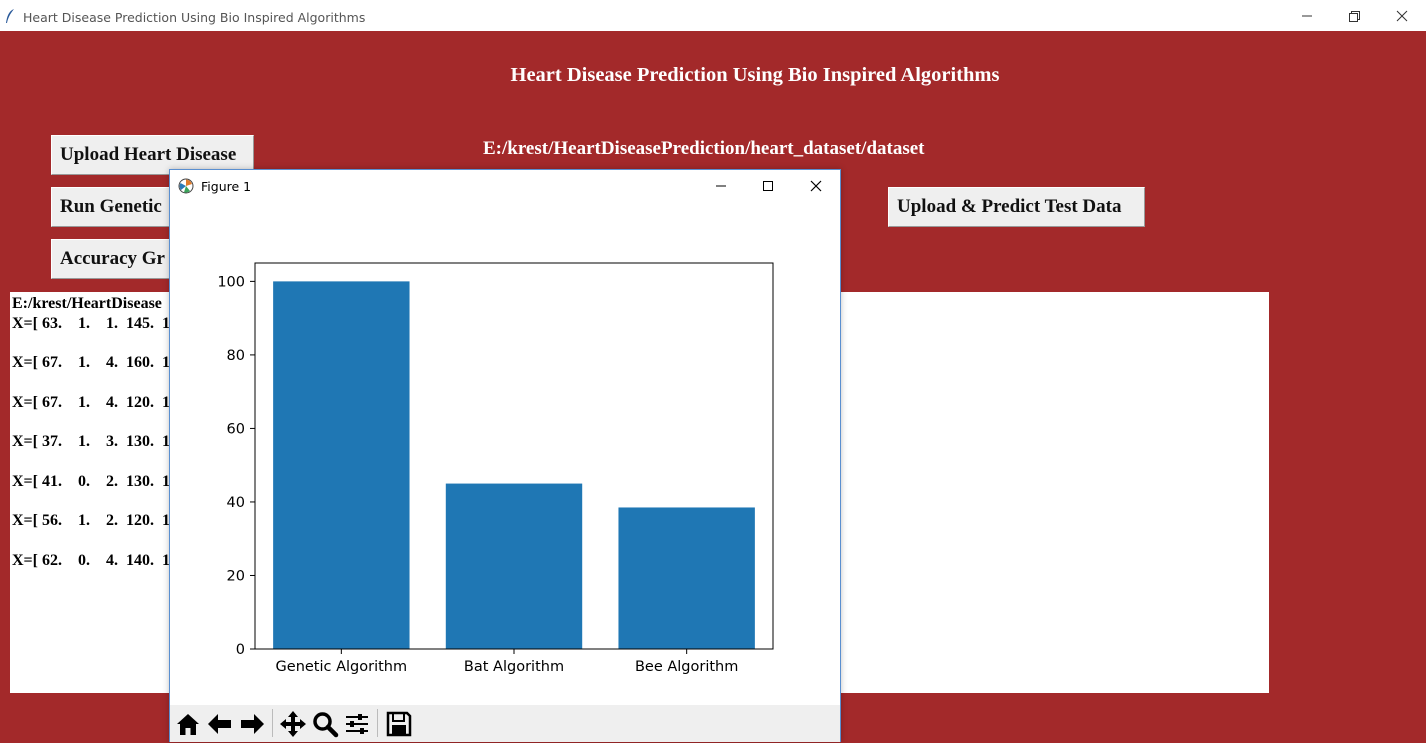  I want to click on zoom-icon, so click(326, 725).